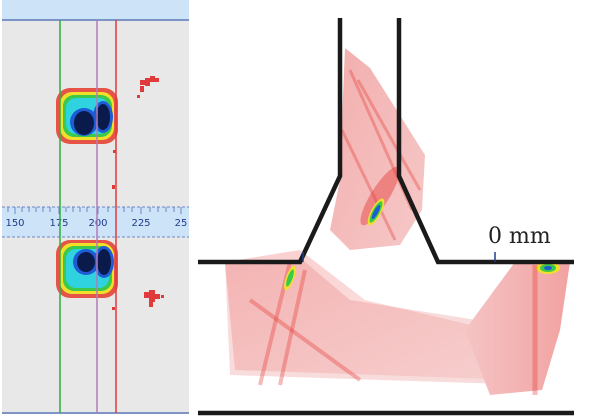 Image resolution: width=603 pixels, height=419 pixels. What do you see at coordinates (87, 269) in the screenshot?
I see `defect-indication-lower` at bounding box center [87, 269].